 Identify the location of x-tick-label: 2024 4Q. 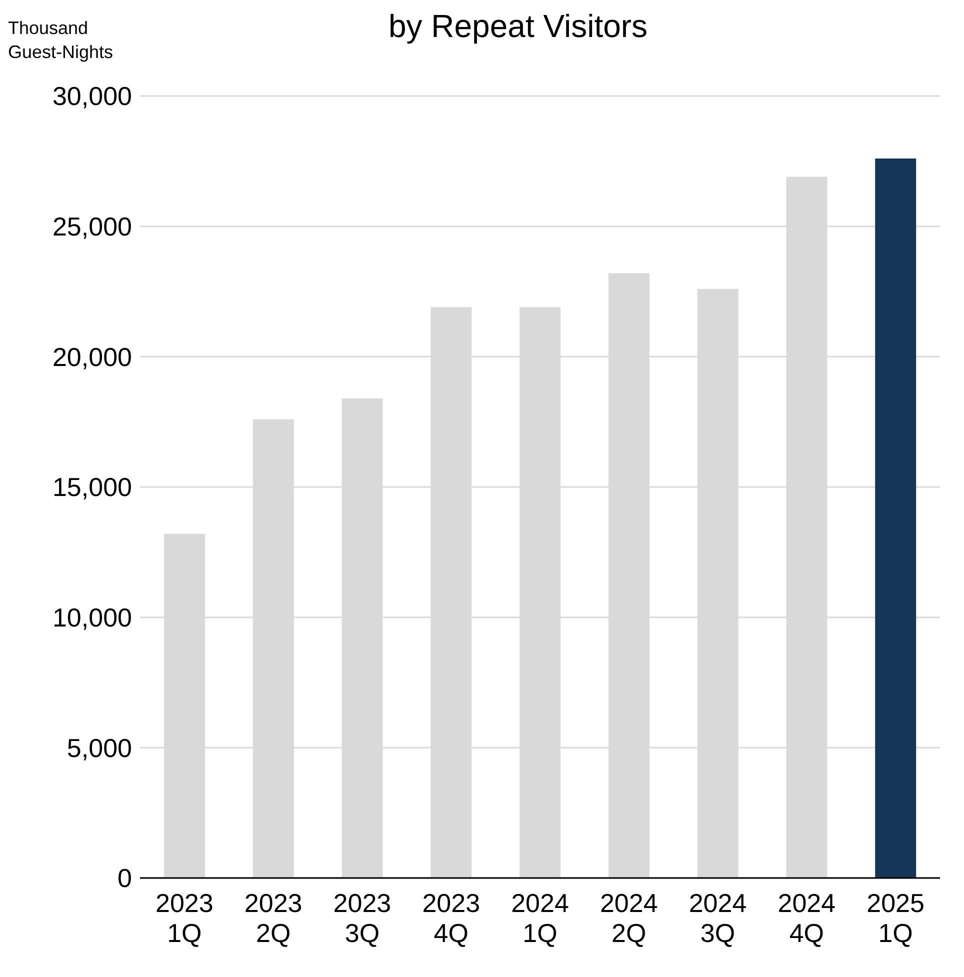
(807, 918).